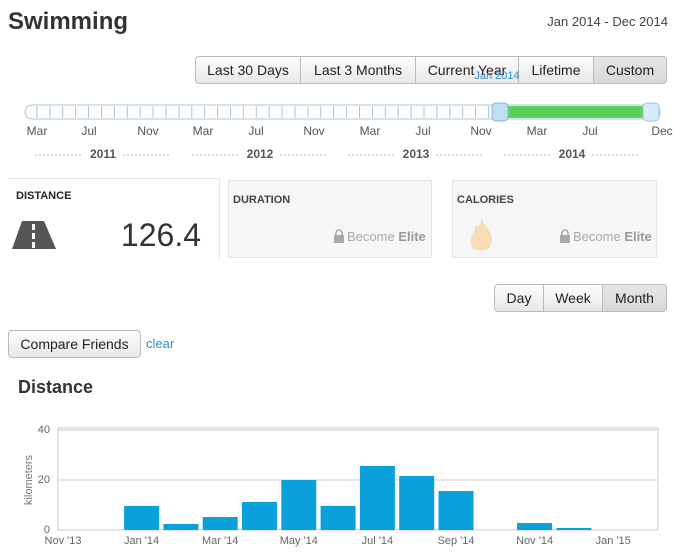 The height and width of the screenshot is (558, 679). Describe the element at coordinates (47, 530) in the screenshot. I see `y-tick-label: 0` at that location.